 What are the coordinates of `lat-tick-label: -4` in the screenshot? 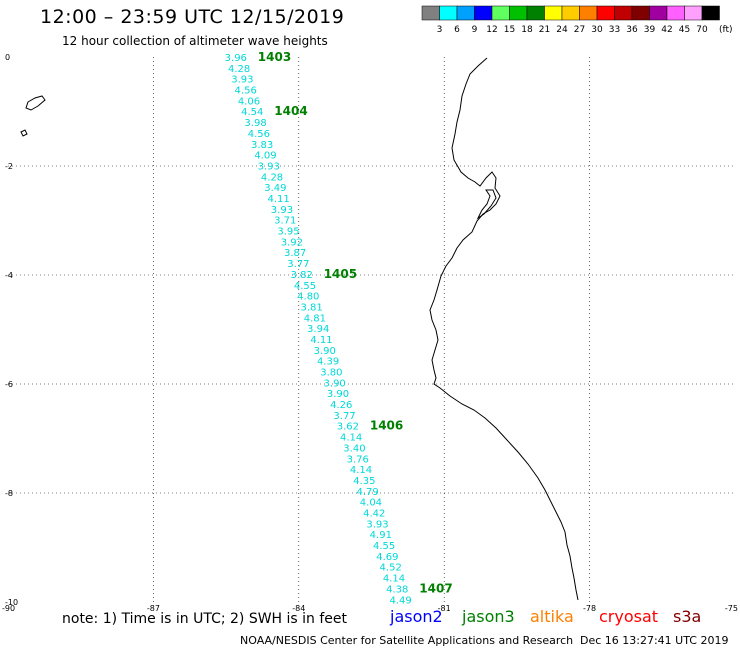 It's located at (9, 275).